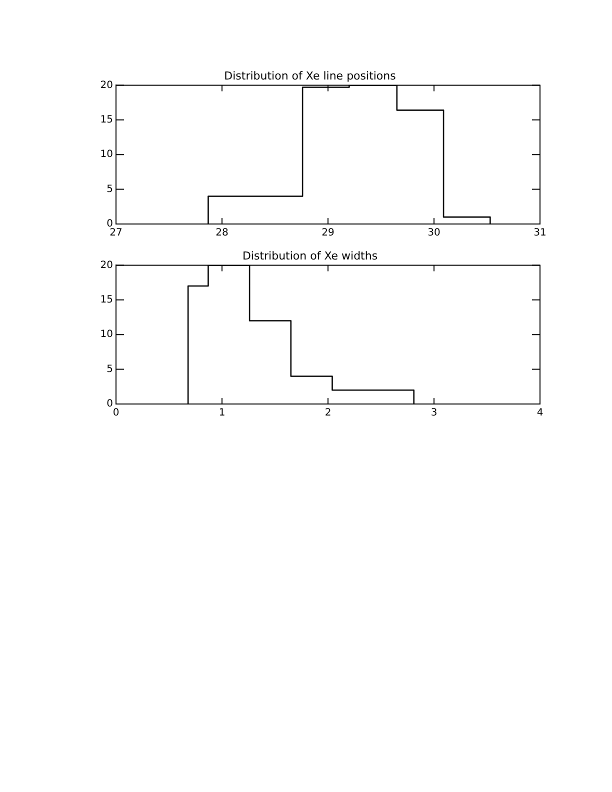  I want to click on x-tick-label: 27, so click(116, 233).